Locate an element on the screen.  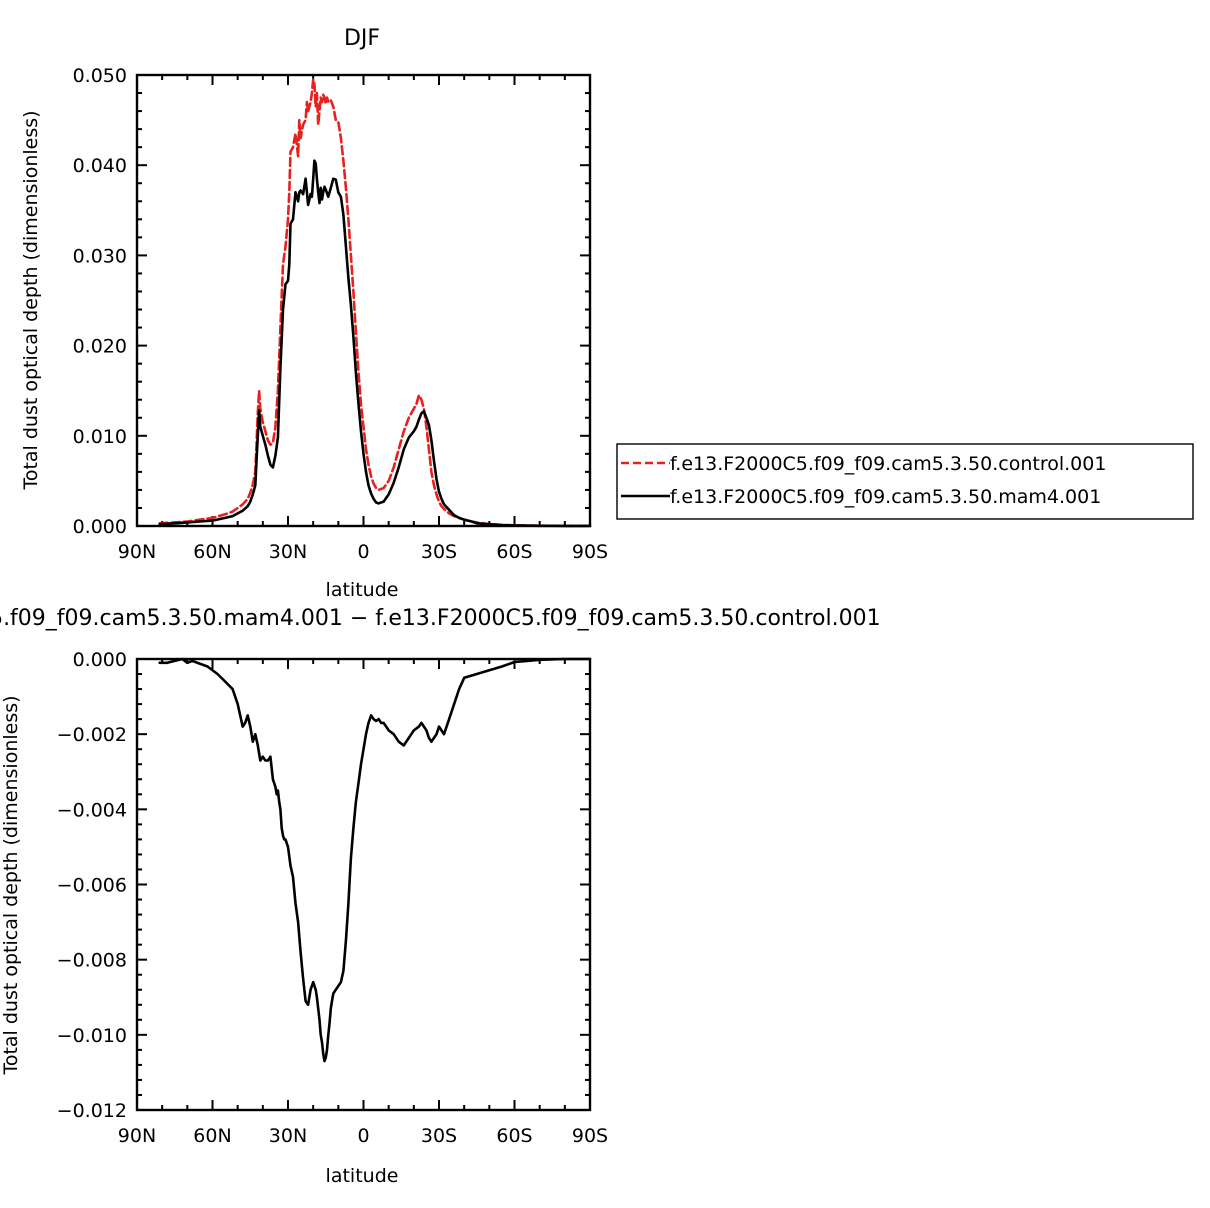
legend-box is located at coordinates (905, 481).